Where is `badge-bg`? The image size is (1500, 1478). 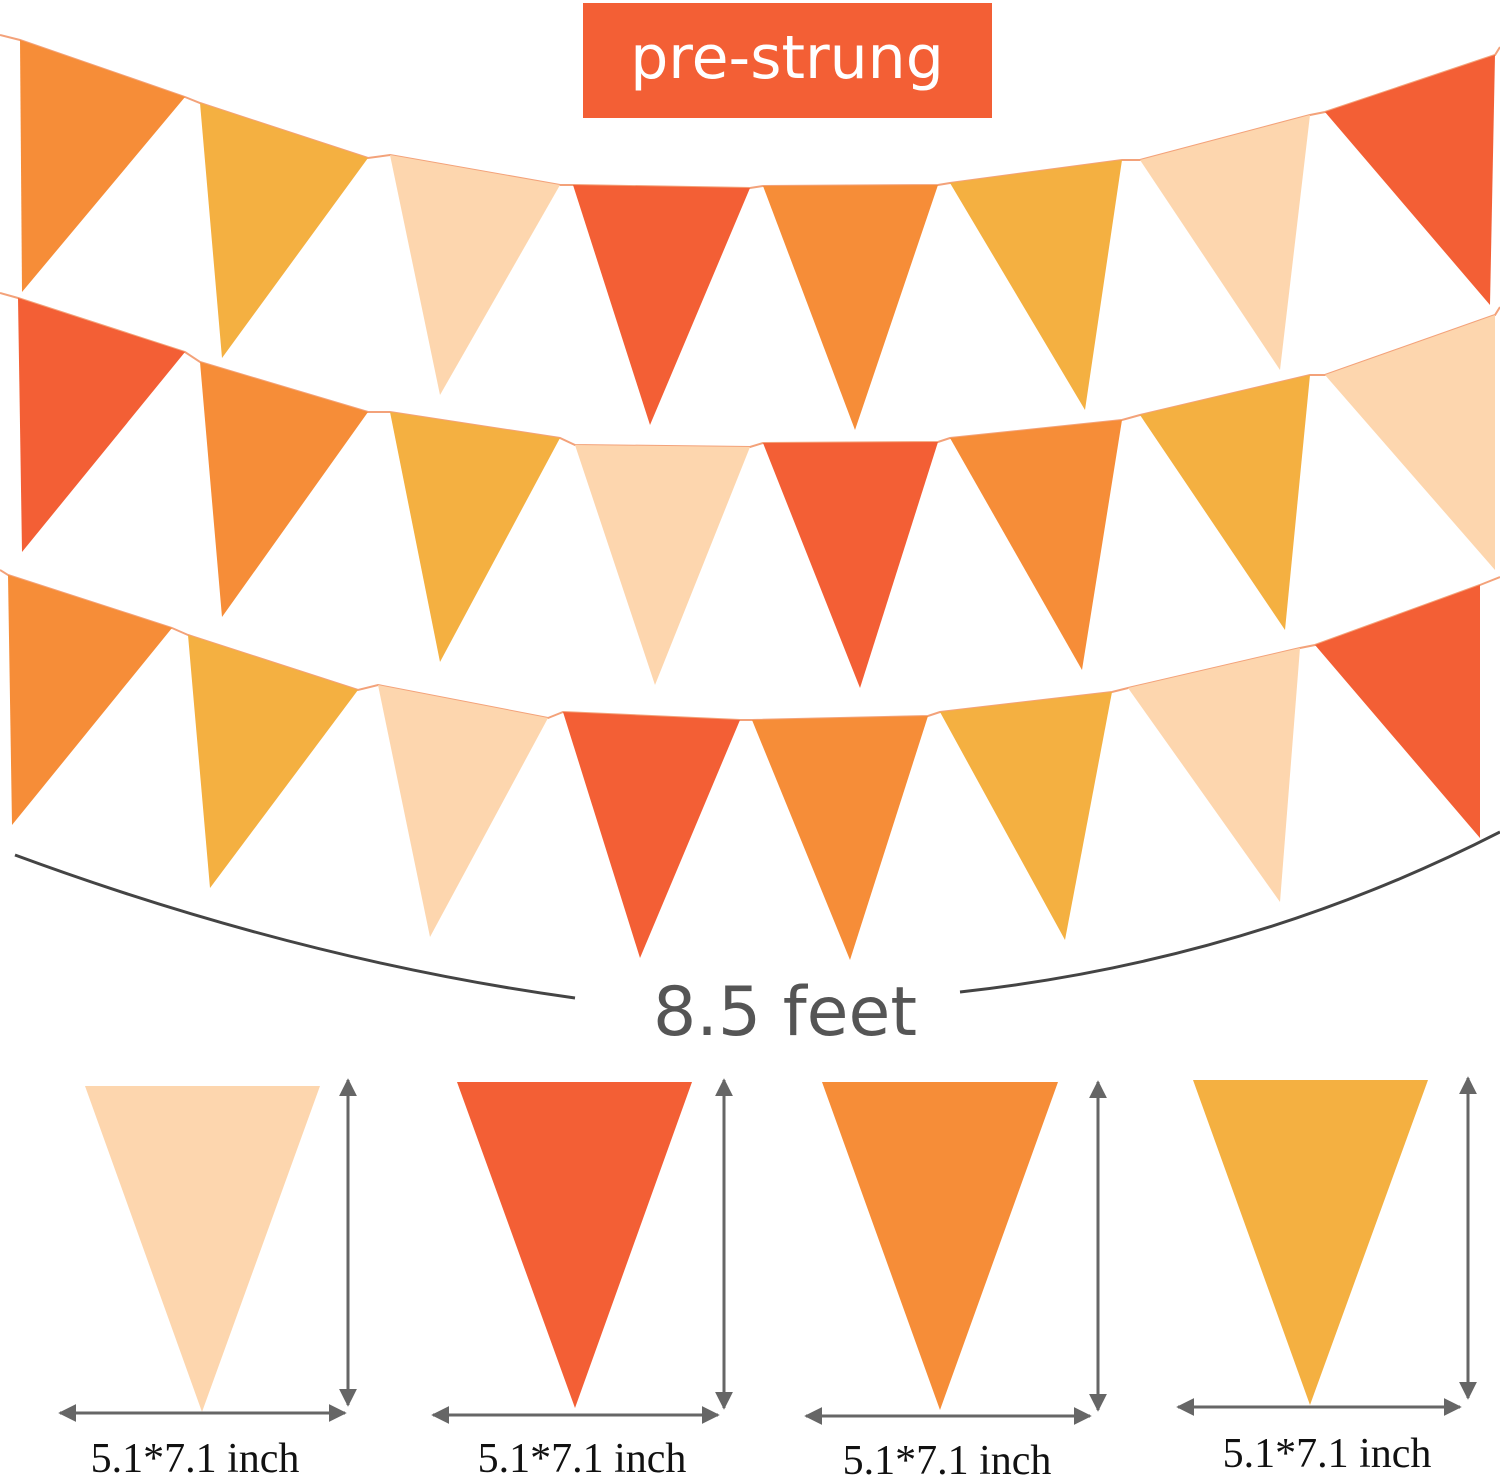
badge-bg is located at coordinates (787, 60).